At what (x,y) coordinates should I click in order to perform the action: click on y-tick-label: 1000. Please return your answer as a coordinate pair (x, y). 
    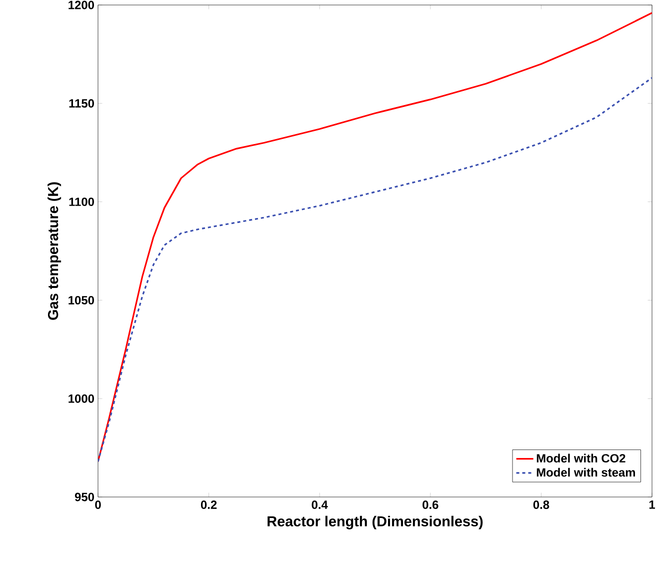
    Looking at the image, I should click on (81, 398).